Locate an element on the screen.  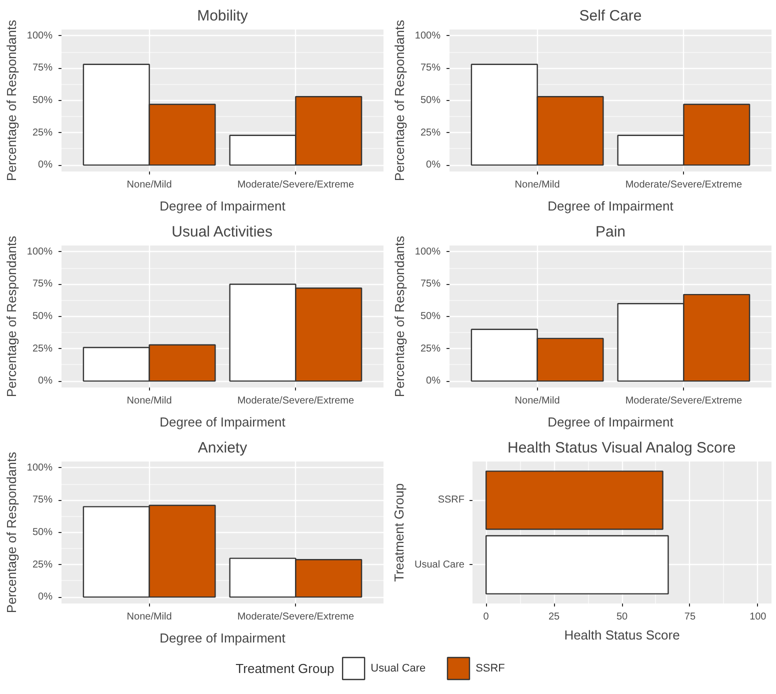
legend-label: SSRF is located at coordinates (491, 668).